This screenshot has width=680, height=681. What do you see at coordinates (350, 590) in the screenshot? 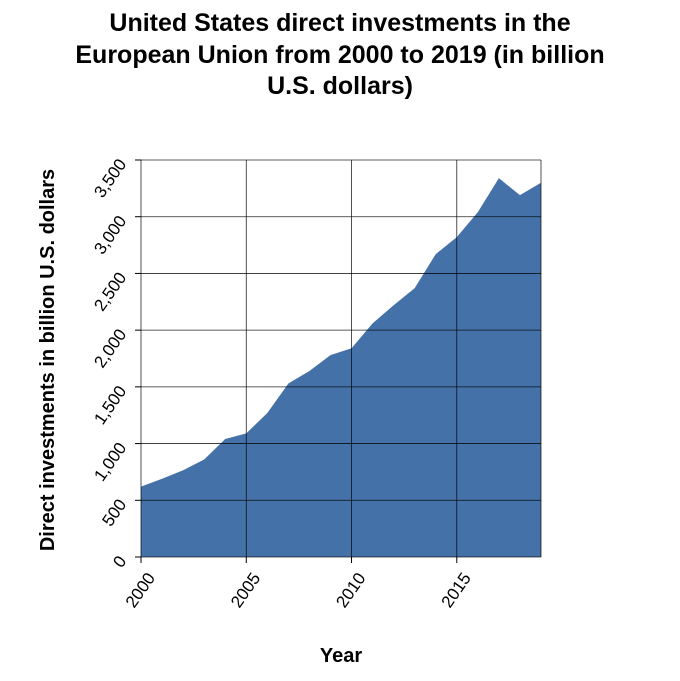
I see `x-tick-label: 2010` at bounding box center [350, 590].